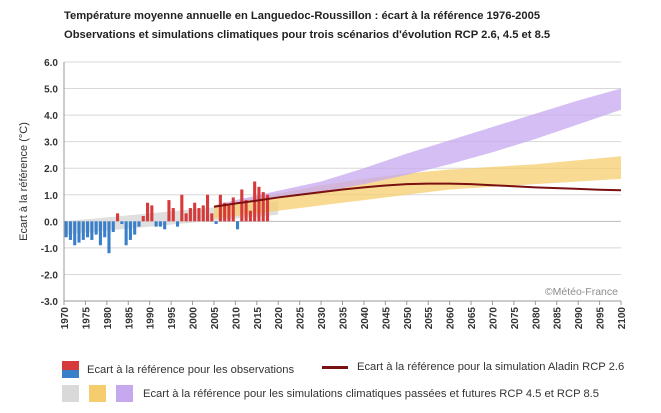 This screenshot has height=413, width=661. What do you see at coordinates (86, 318) in the screenshot?
I see `x-tick-label: 1975` at bounding box center [86, 318].